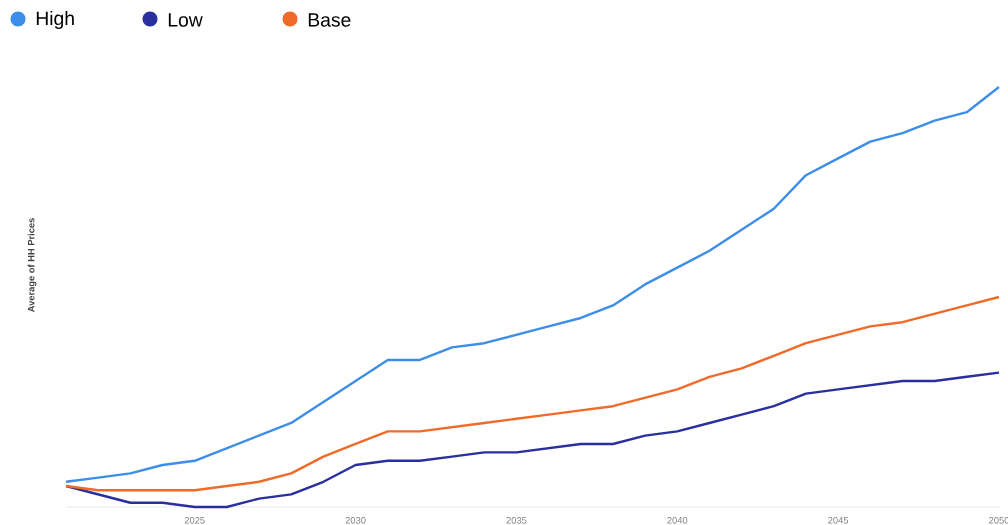 The width and height of the screenshot is (1008, 525). I want to click on legend-label: Base, so click(329, 20).